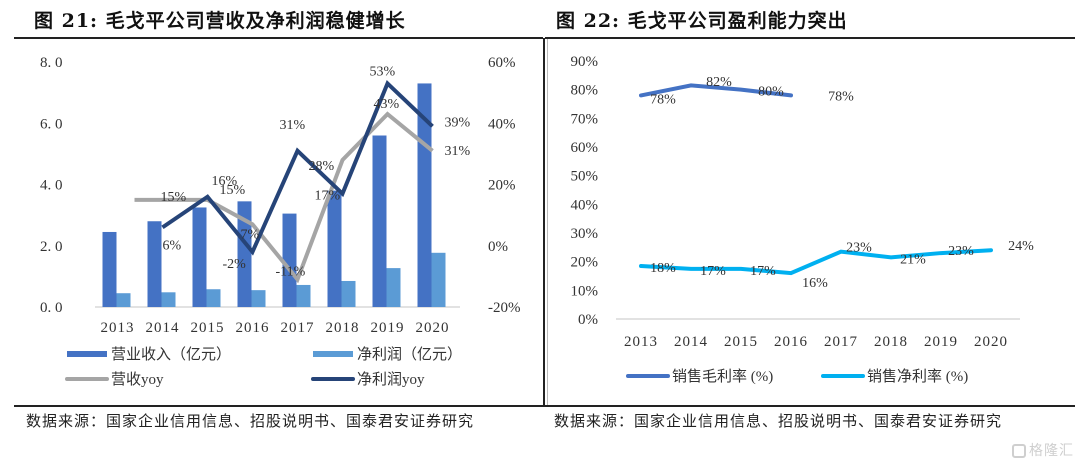 This screenshot has width=1080, height=464. I want to click on watermark-text: 格隆汇, so click(1051, 451).